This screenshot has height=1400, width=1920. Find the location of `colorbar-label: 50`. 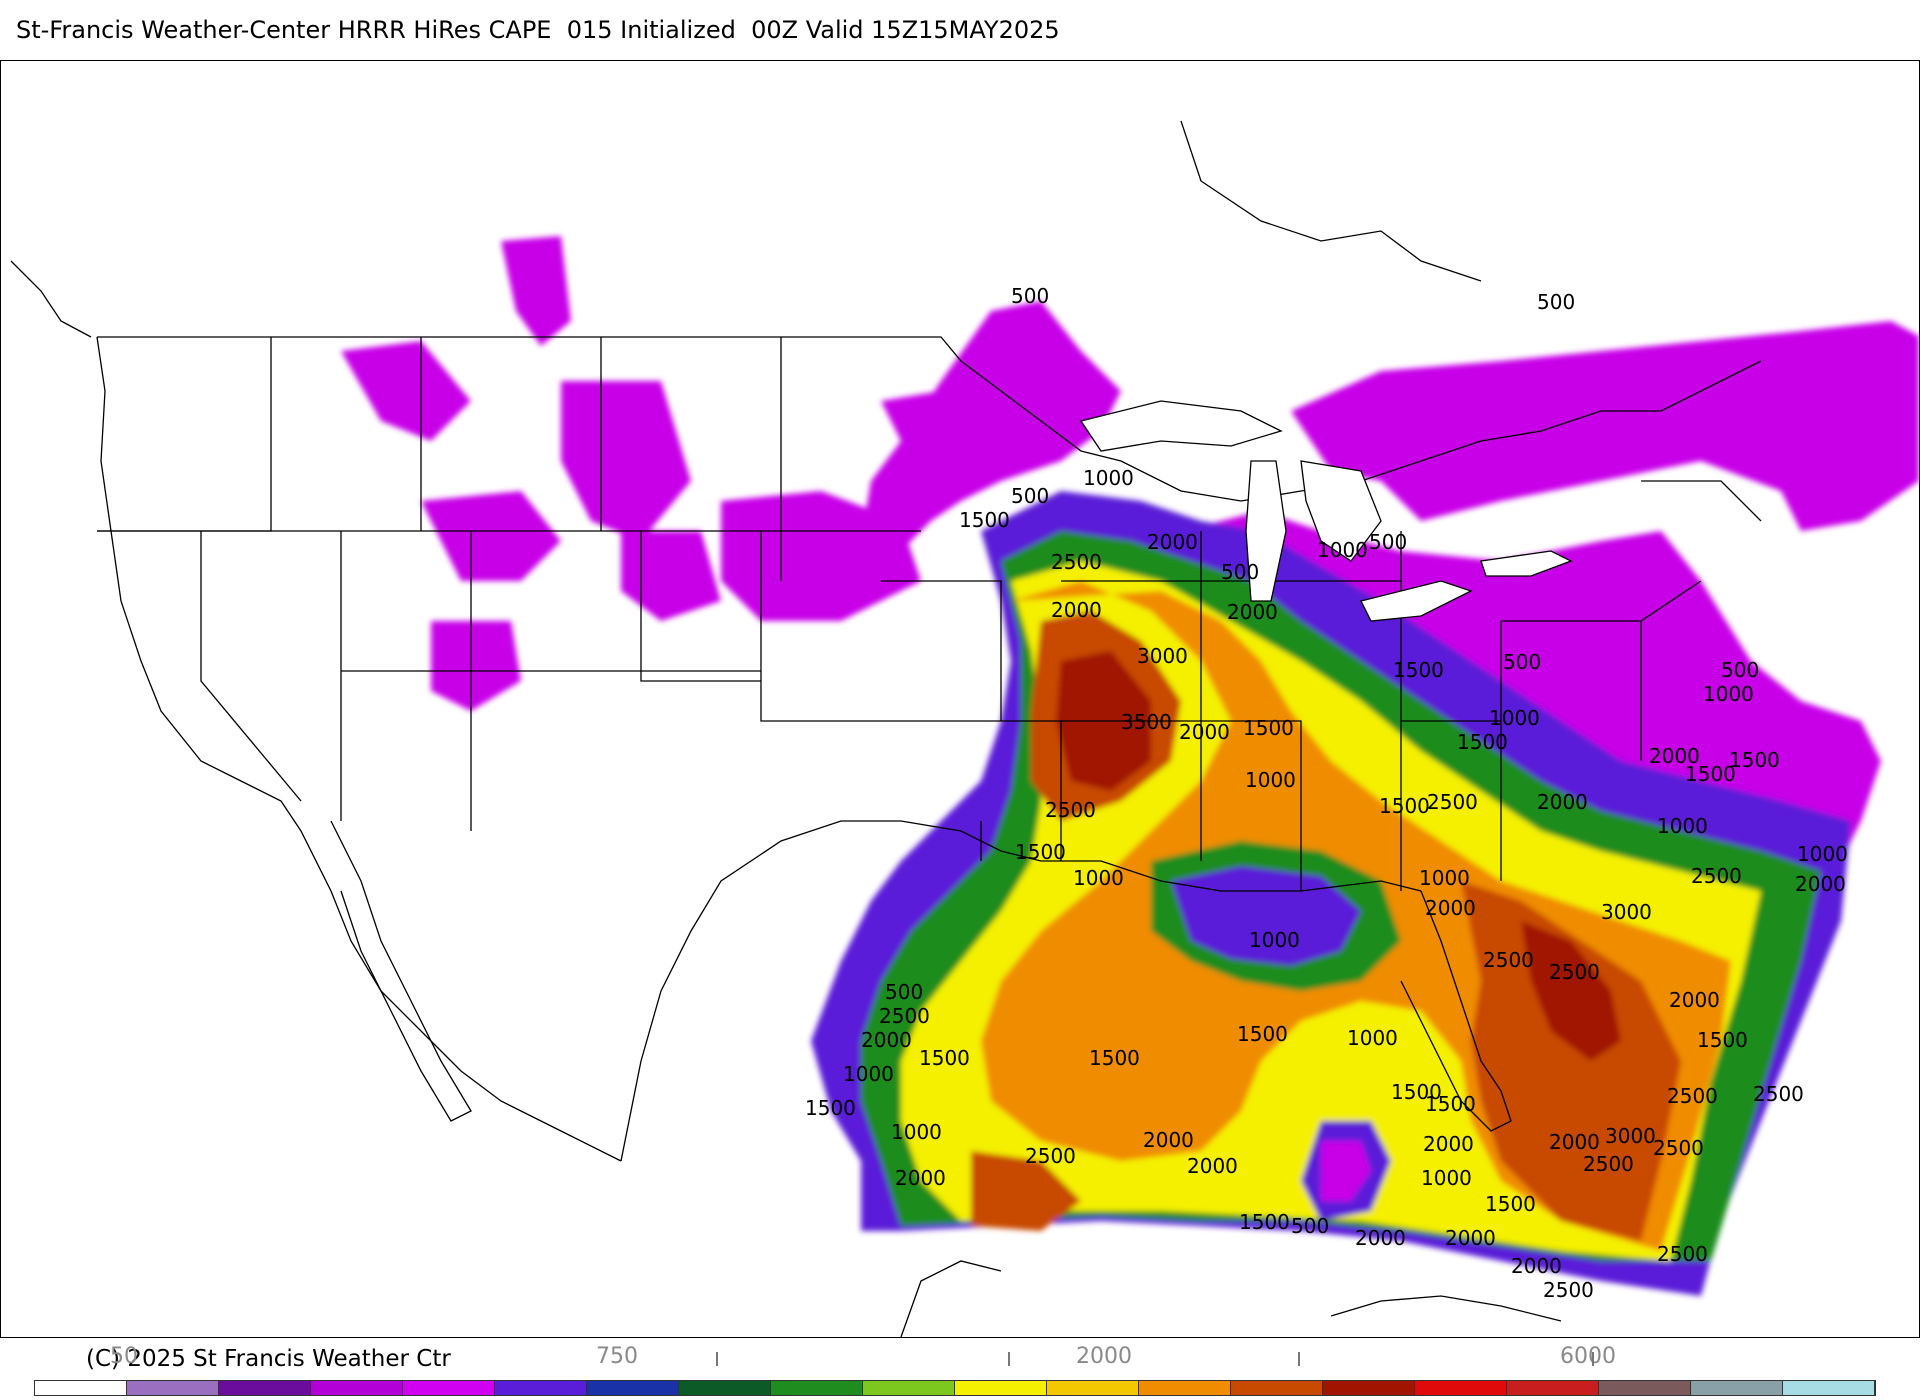

colorbar-label: 50 is located at coordinates (124, 1356).